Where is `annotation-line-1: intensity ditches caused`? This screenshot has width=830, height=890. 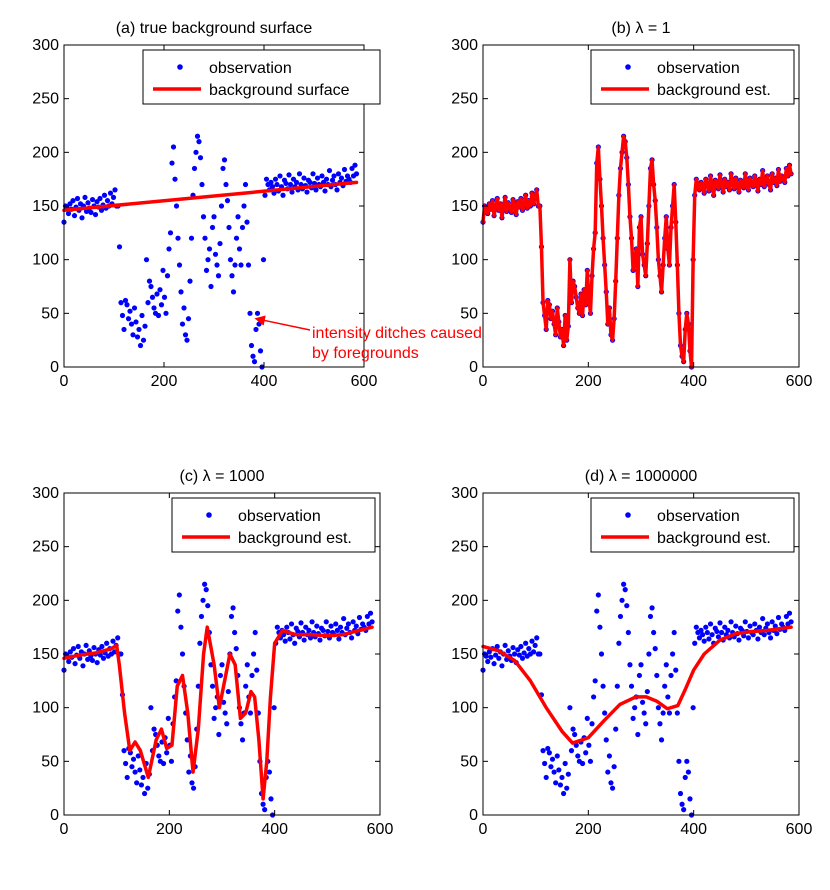 annotation-line-1: intensity ditches caused is located at coordinates (397, 333).